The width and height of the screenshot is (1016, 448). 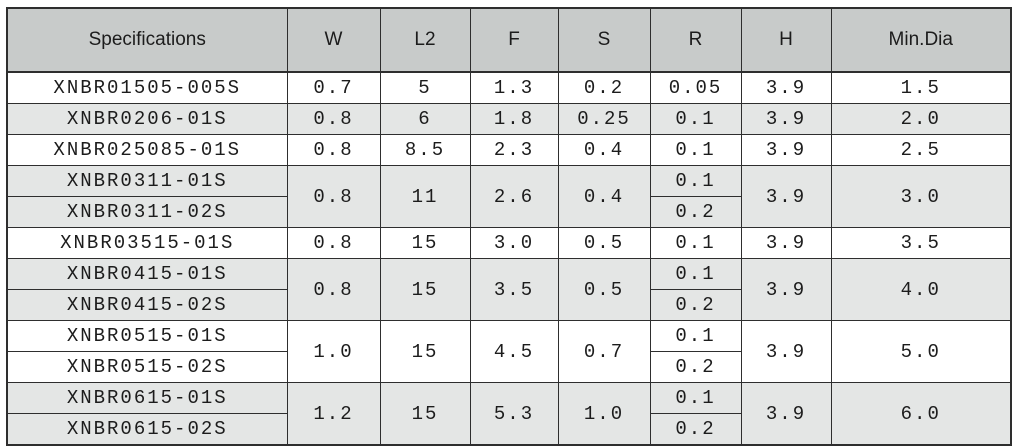 I want to click on cell-w: 1.0, so click(x=333, y=351).